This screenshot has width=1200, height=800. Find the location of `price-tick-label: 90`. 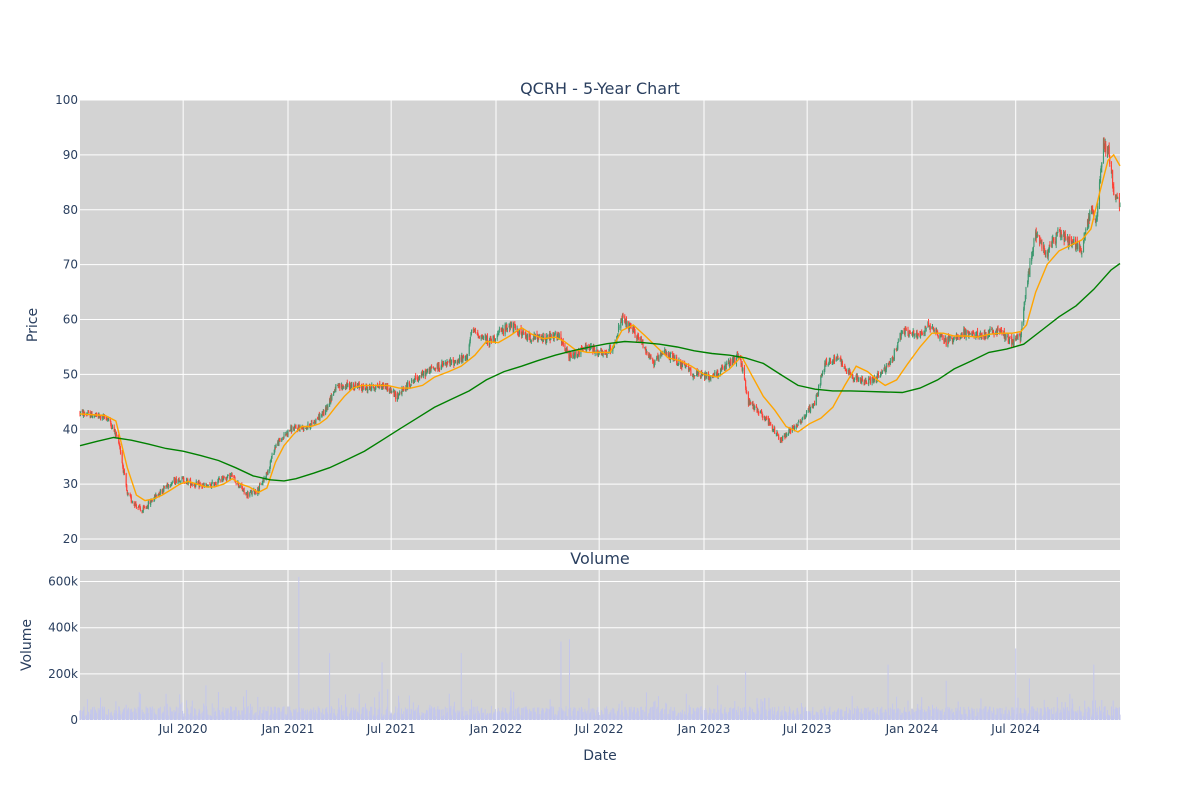

price-tick-label: 90 is located at coordinates (70, 155).